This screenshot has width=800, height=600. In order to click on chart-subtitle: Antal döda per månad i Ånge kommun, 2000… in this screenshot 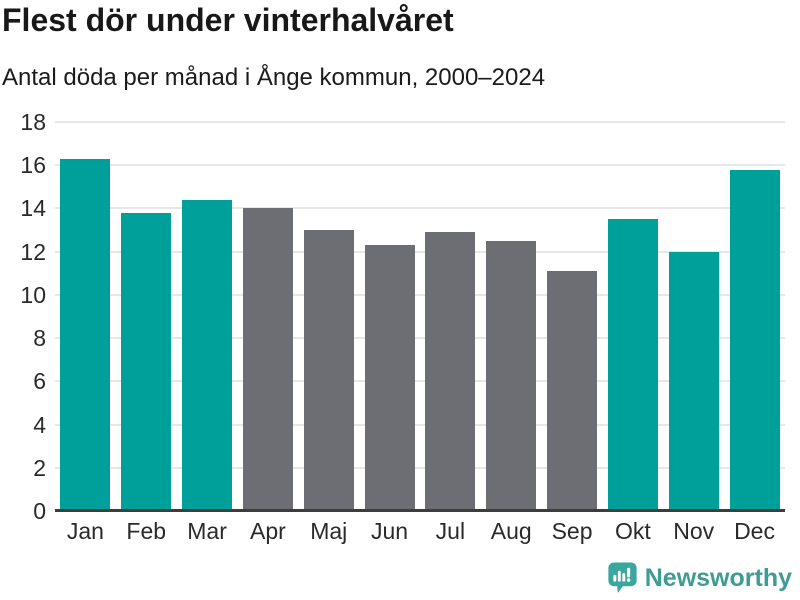, I will do `click(274, 77)`.